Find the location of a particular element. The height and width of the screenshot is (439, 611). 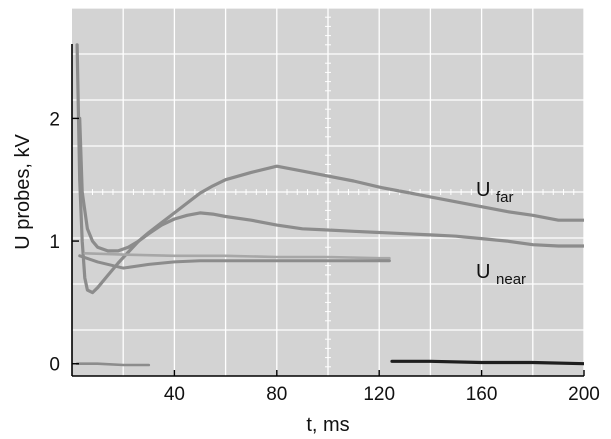

u-far-label-sub: far is located at coordinates (505, 197).